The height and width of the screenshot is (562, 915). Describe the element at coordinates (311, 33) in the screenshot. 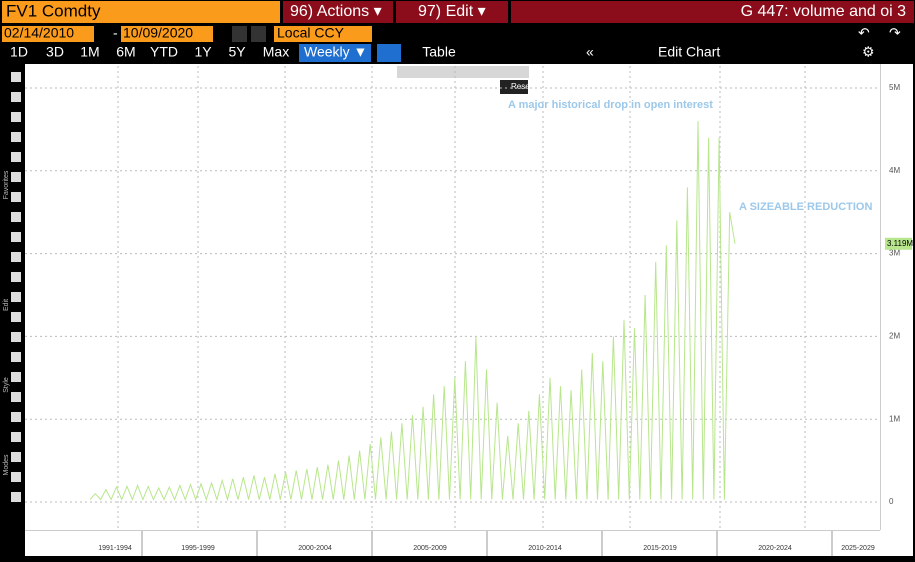

I see `currency: Local CCY` at that location.